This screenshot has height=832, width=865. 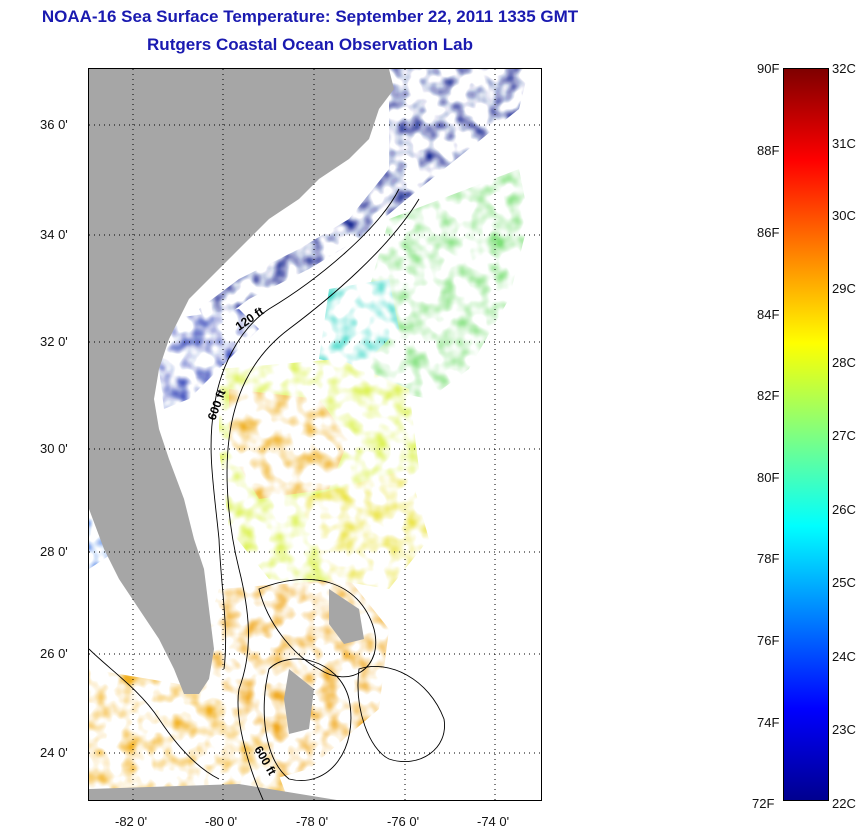 I want to click on contour-120ft, so click(x=305, y=429).